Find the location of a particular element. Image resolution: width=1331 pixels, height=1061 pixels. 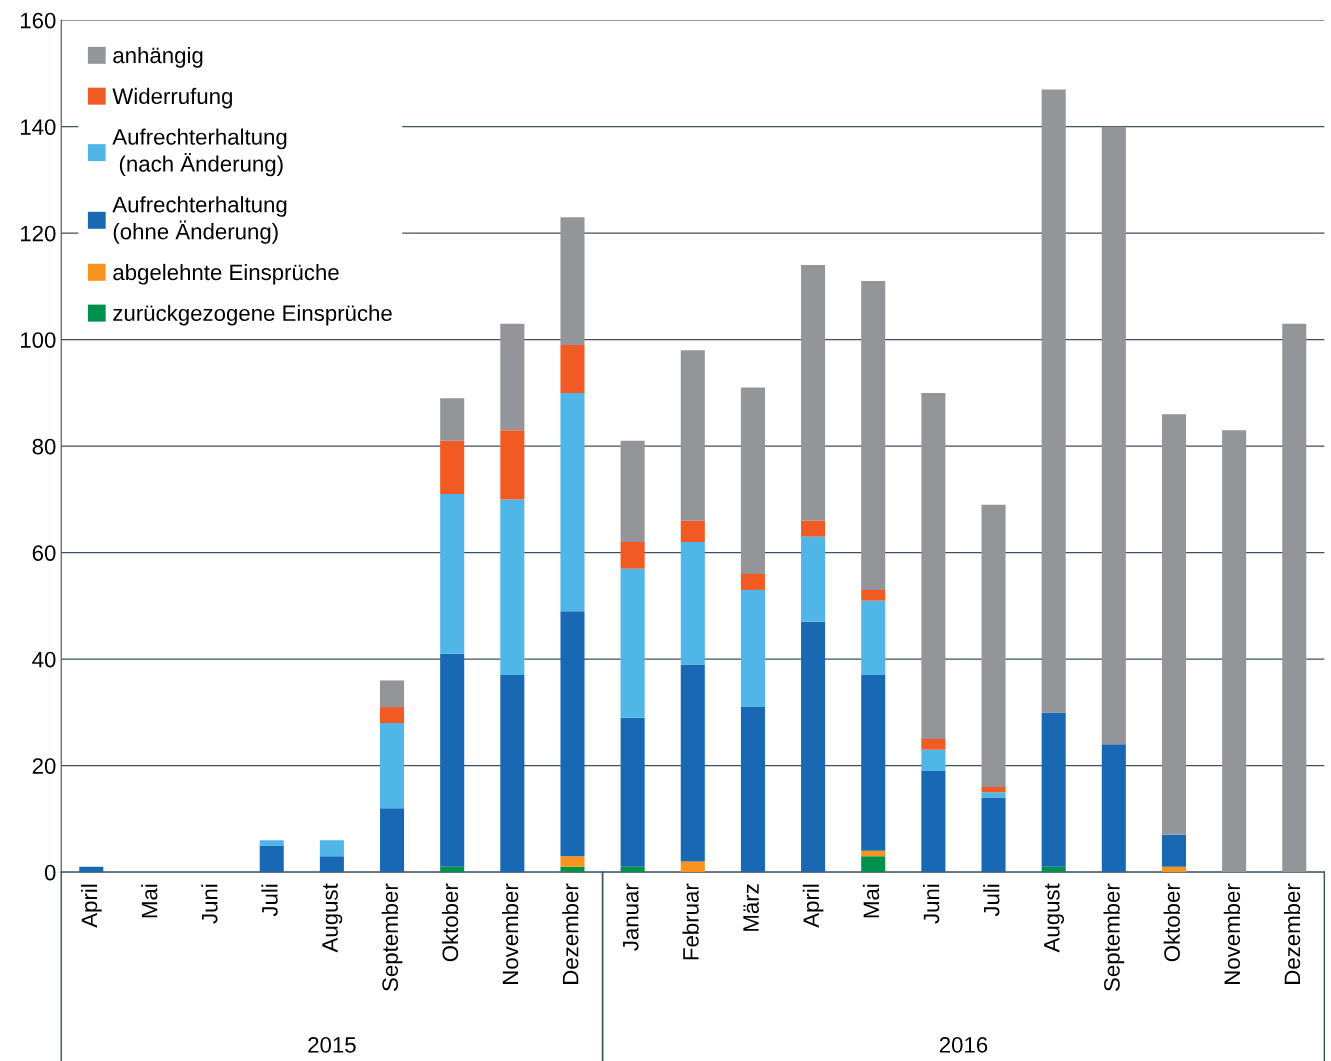

y-tick-label: 0 is located at coordinates (50, 872).